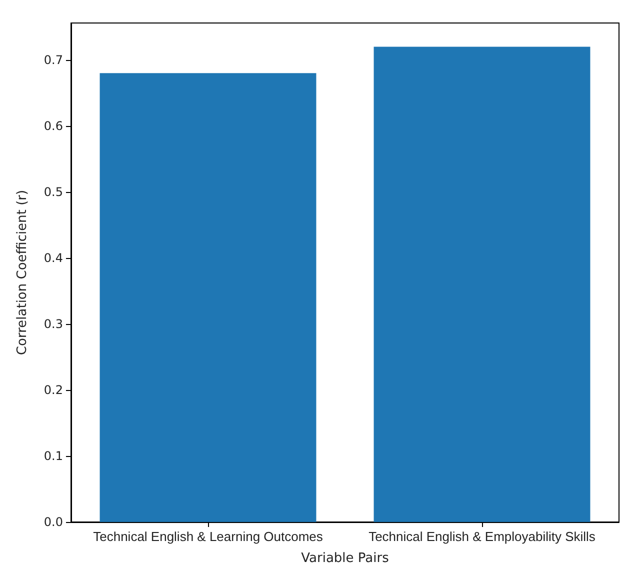  I want to click on y-tick-label: 0.6, so click(53, 125).